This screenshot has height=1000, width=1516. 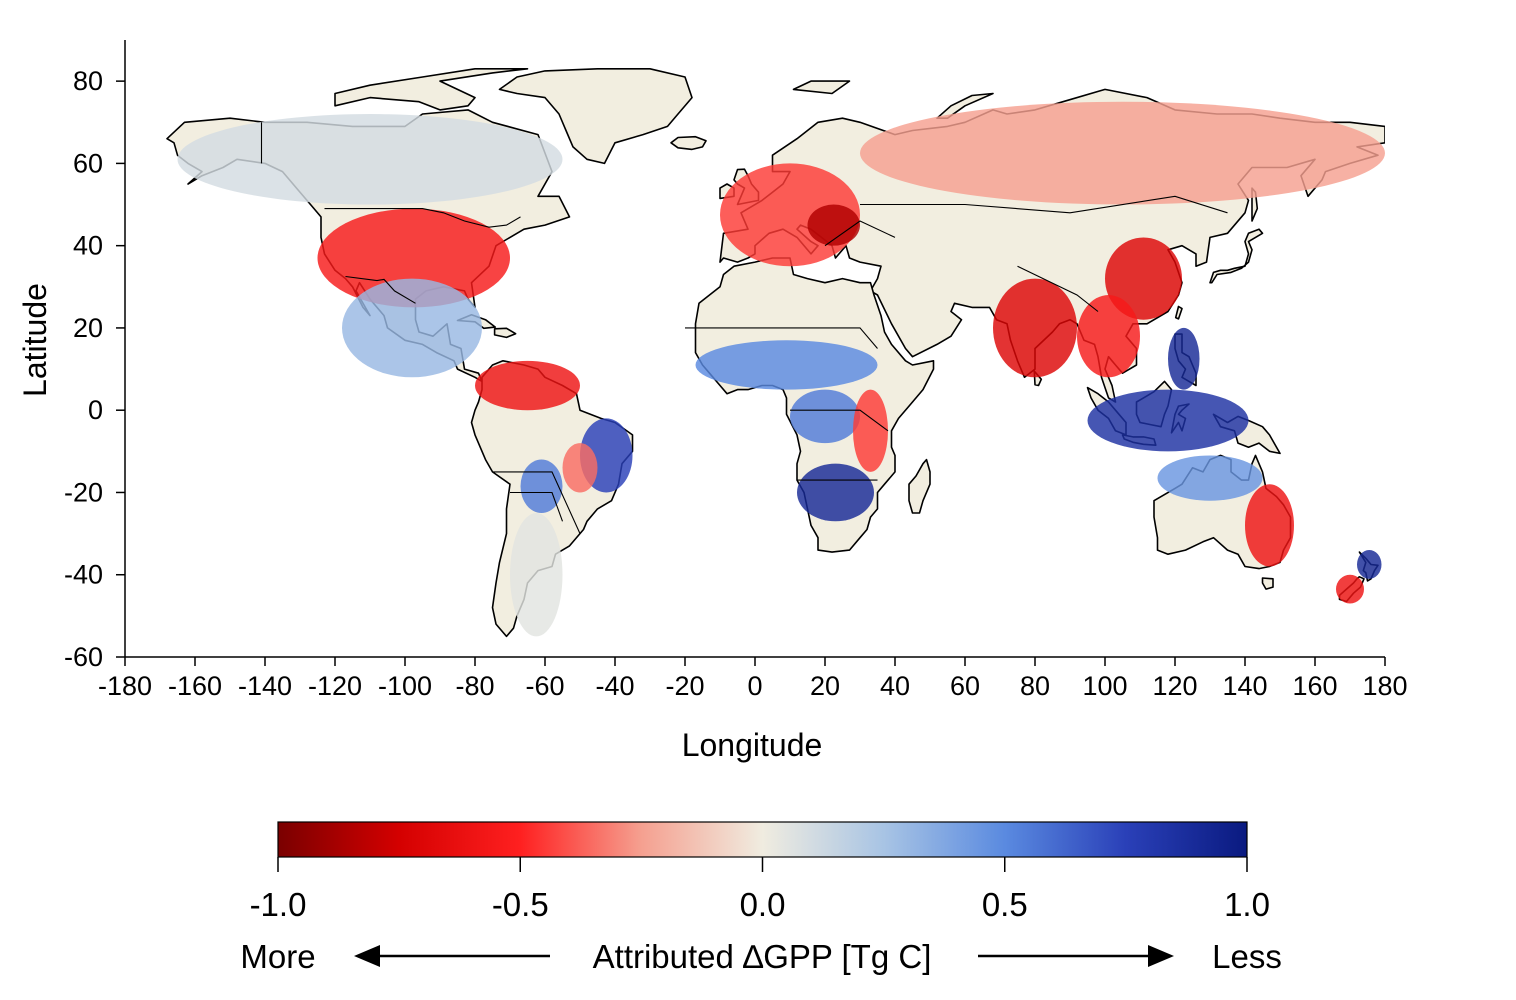 What do you see at coordinates (1174, 686) in the screenshot?
I see `x-tick-label: 120` at bounding box center [1174, 686].